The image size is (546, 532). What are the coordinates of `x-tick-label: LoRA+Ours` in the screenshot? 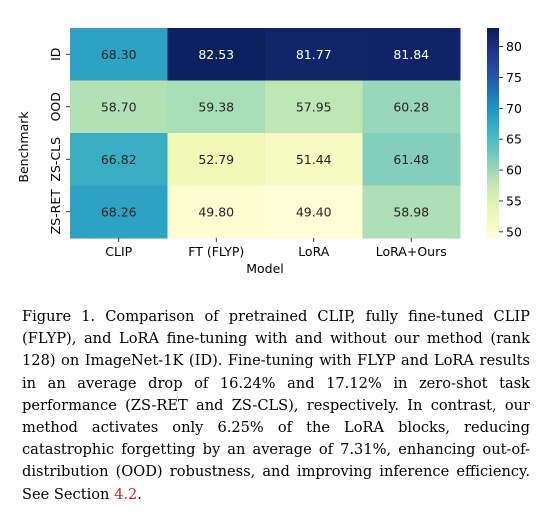 It's located at (411, 251).